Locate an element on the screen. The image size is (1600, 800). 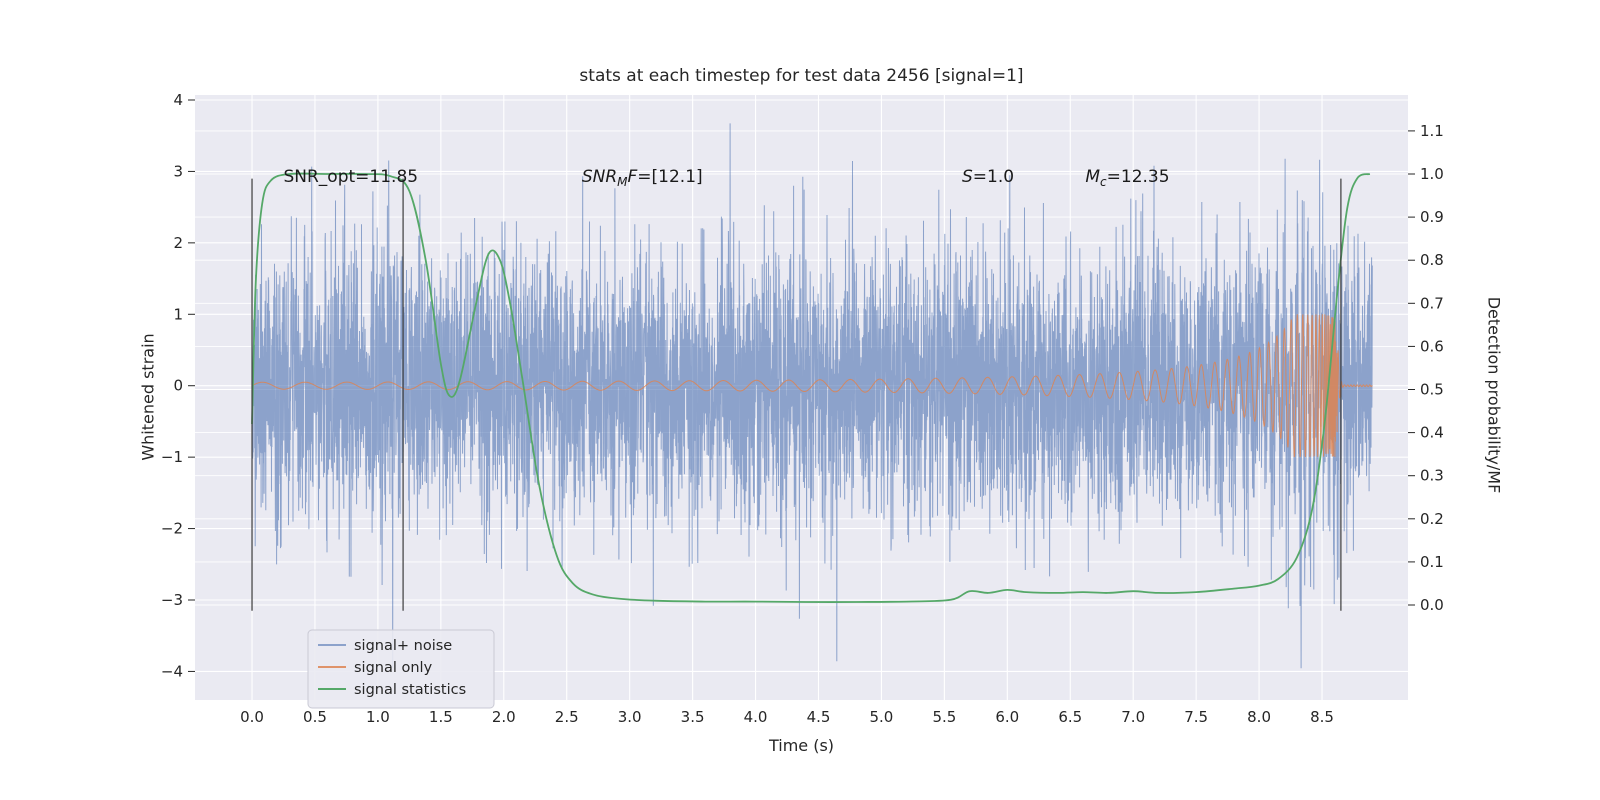
y-right-tick-label: 0.9 is located at coordinates (1432, 217).